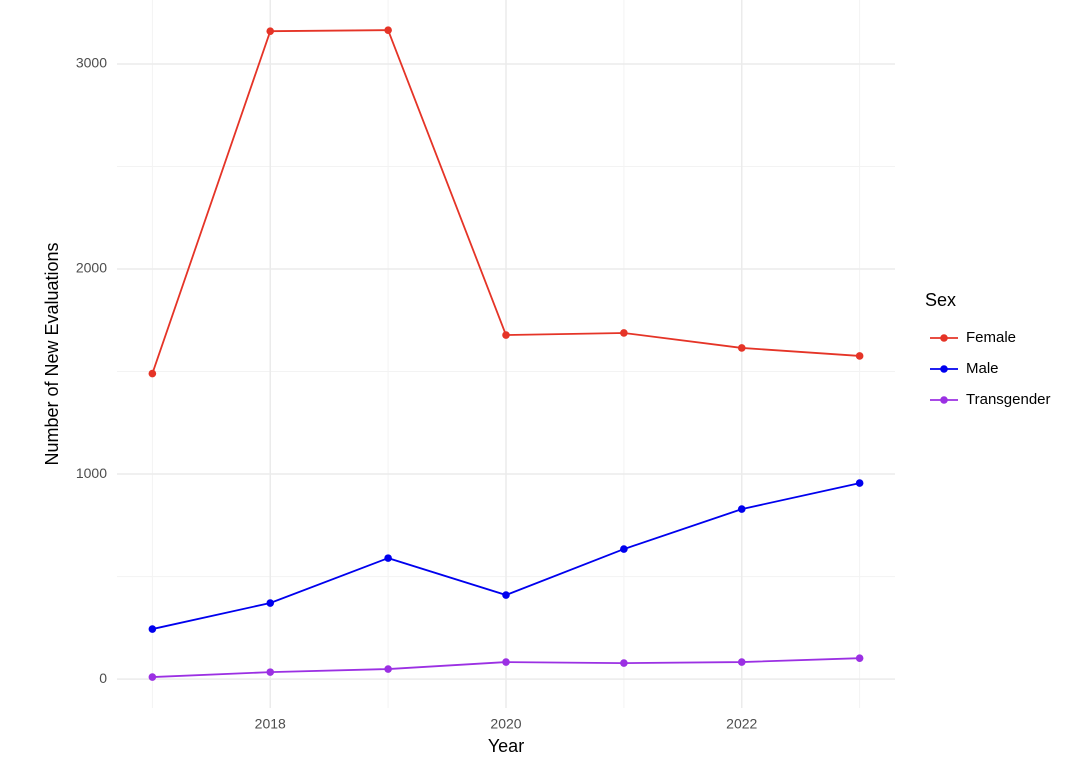  What do you see at coordinates (270, 724) in the screenshot?
I see `x-tick-label: 2018` at bounding box center [270, 724].